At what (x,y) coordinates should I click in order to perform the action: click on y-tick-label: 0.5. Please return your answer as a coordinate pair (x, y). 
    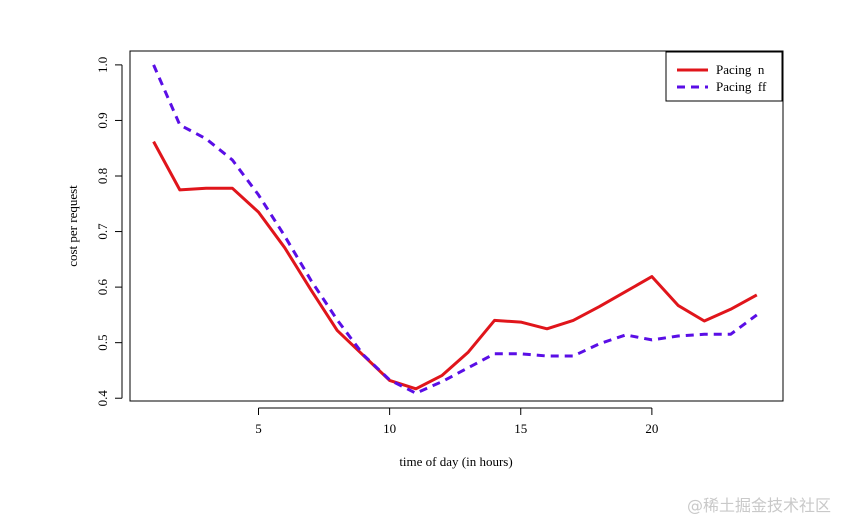
    Looking at the image, I should click on (102, 343).